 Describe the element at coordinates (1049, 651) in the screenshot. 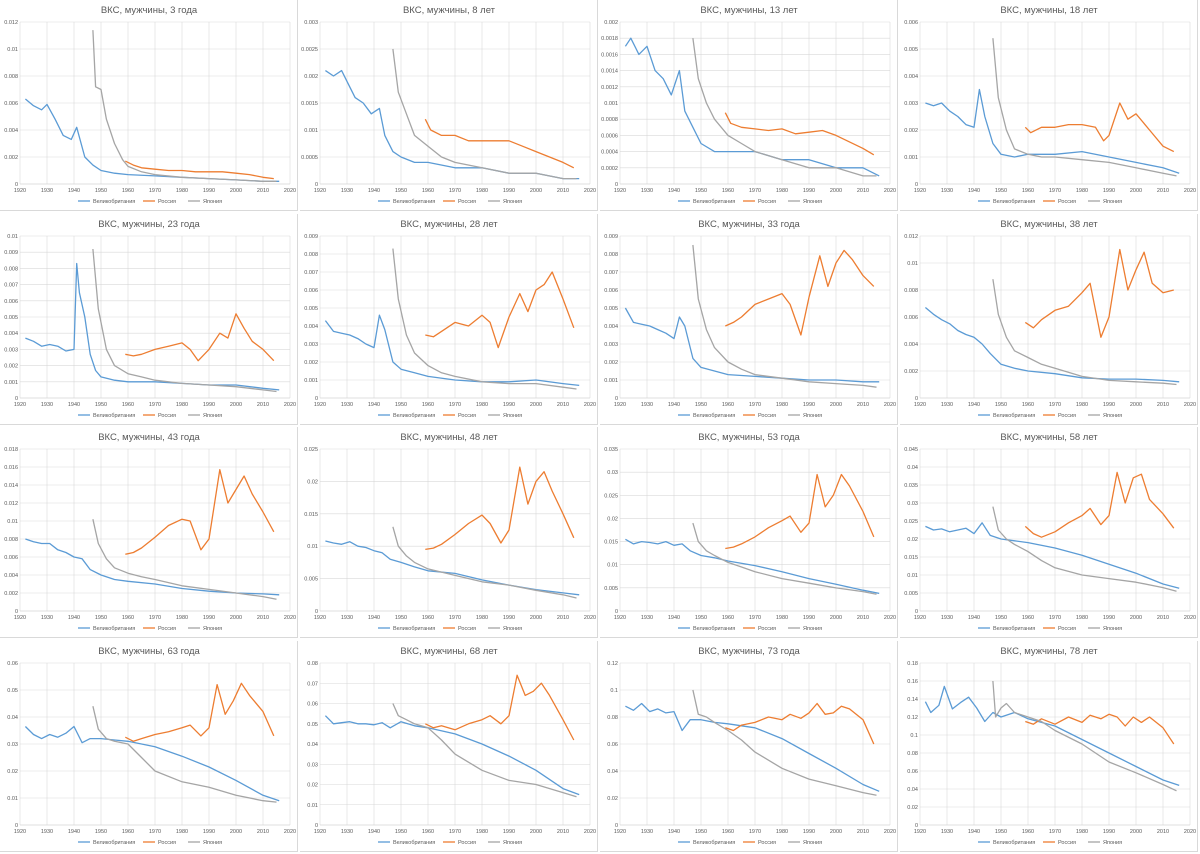

I see `chart-title: ВКС, мужчины, 78 лет` at that location.